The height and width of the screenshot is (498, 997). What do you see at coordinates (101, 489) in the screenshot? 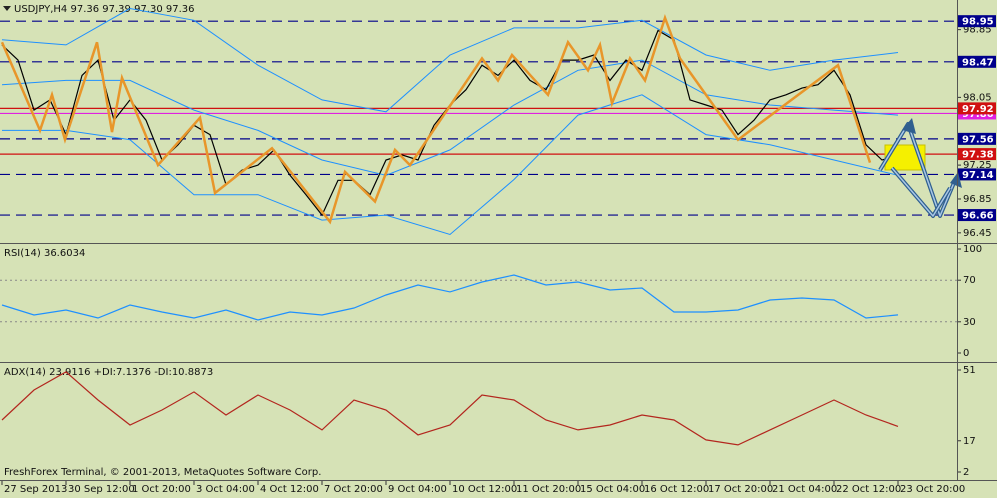
I see `x-tick-label: 30 Sep 12:00` at bounding box center [101, 489].